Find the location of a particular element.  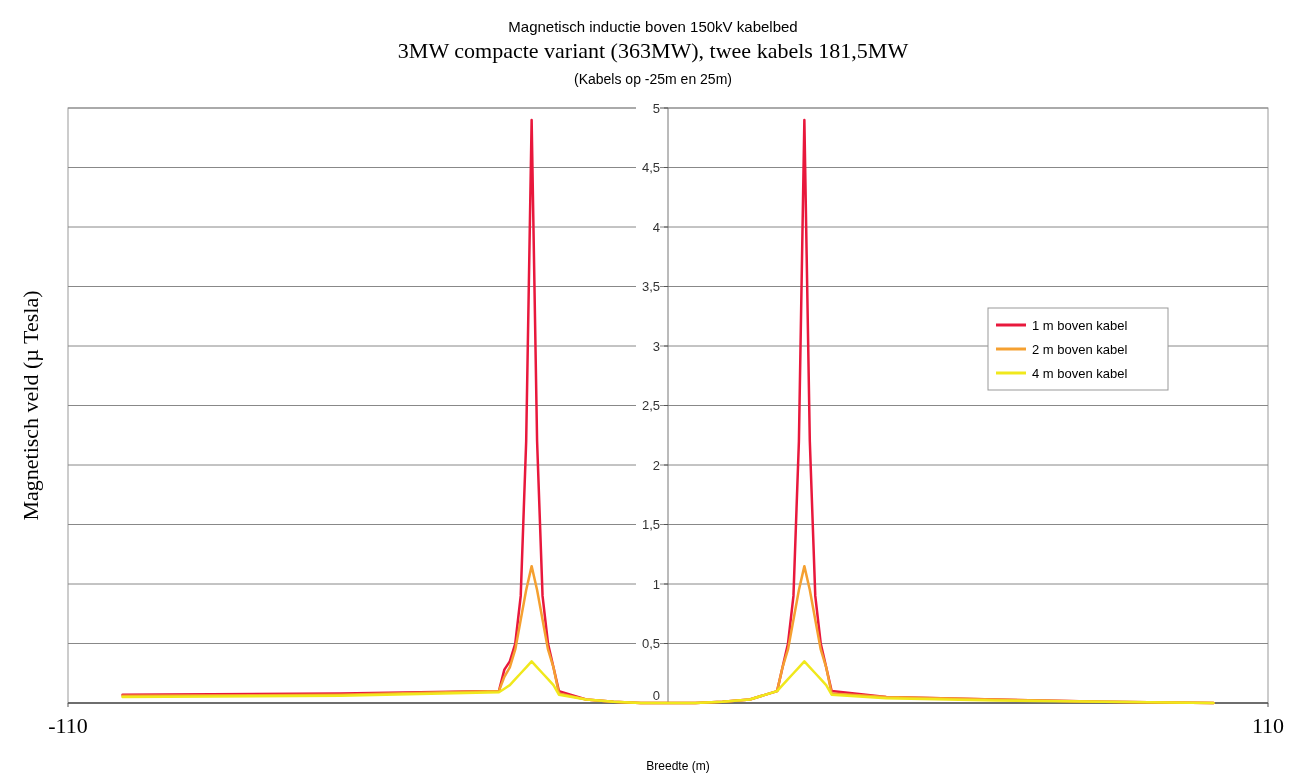

x-tick-label: 110 is located at coordinates (1268, 725).